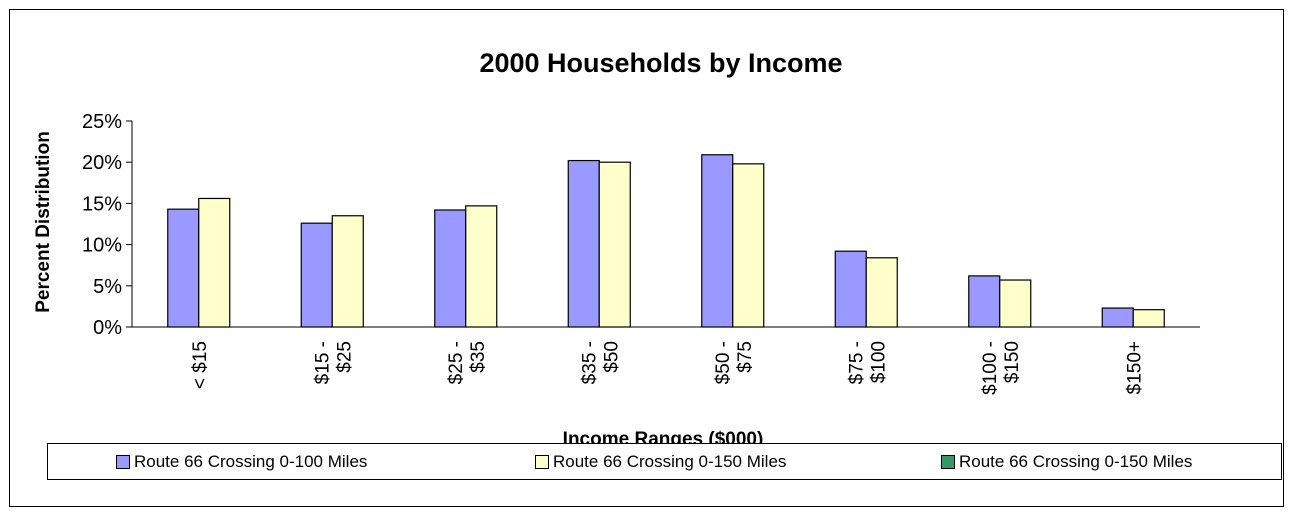  Describe the element at coordinates (878, 362) in the screenshot. I see `x-tick-label: $100` at that location.